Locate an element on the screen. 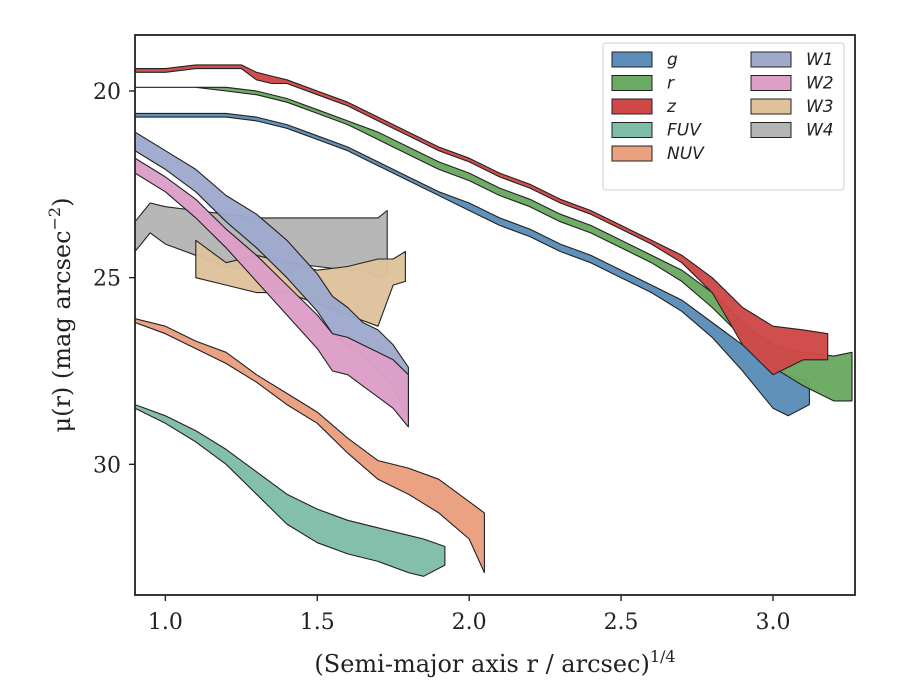  legend-item-r: r is located at coordinates (643, 84).